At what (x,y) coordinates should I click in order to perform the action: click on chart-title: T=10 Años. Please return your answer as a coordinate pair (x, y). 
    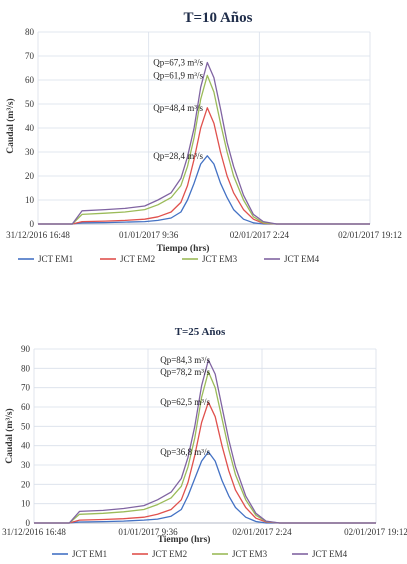
    Looking at the image, I should click on (218, 18).